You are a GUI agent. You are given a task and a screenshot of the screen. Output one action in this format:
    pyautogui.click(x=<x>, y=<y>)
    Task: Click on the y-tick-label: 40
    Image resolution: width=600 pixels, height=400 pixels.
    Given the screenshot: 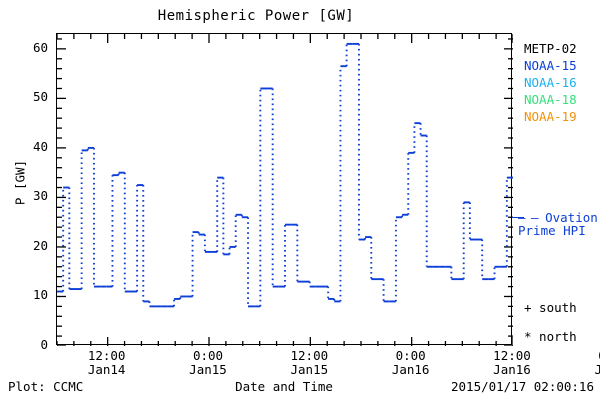 What is the action you would take?
    pyautogui.click(x=40, y=146)
    